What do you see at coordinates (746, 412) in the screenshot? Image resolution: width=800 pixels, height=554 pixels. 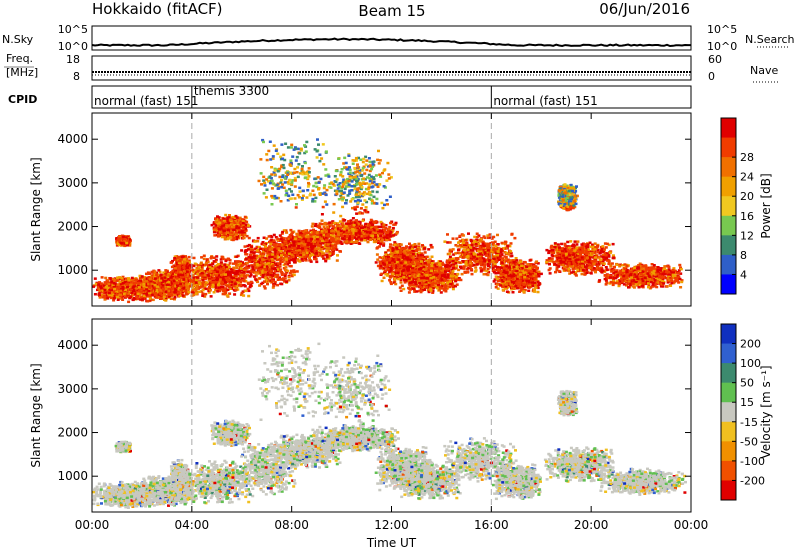 I see `velocity-colorbar: 200 100 50 15 -15 -50 -100 -200 Velocity [m s⁻¹]` at bounding box center [746, 412].